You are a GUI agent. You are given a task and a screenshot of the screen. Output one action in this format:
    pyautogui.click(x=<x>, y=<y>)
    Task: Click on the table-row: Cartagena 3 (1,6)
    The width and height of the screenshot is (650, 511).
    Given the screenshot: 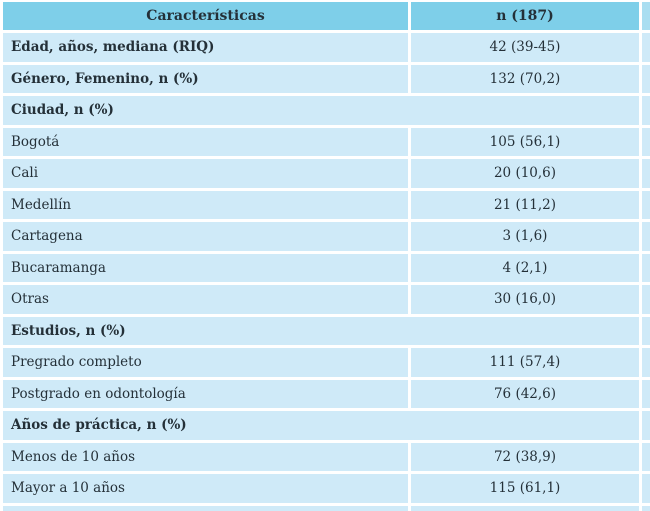 What is the action you would take?
    pyautogui.click(x=326, y=236)
    